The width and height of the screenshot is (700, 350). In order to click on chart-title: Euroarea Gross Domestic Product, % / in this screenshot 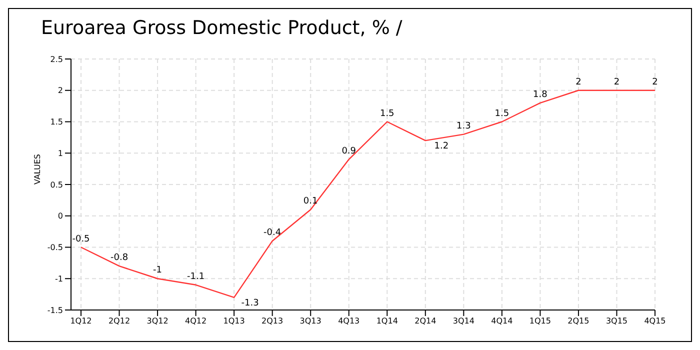, I will do `click(221, 28)`.